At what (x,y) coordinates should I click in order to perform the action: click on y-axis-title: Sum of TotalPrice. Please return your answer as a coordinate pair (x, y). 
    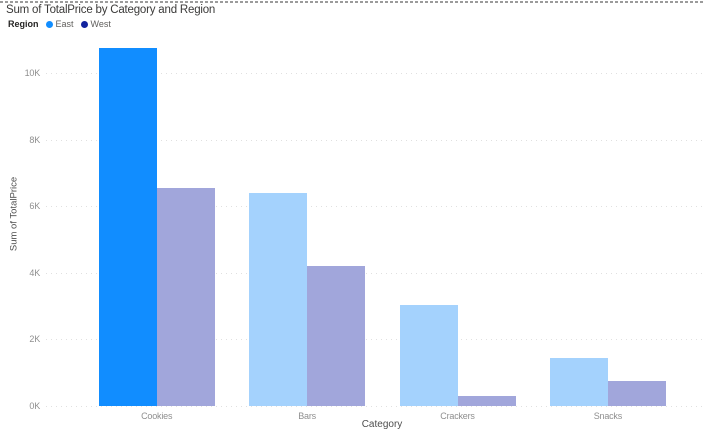
    Looking at the image, I should click on (14, 214).